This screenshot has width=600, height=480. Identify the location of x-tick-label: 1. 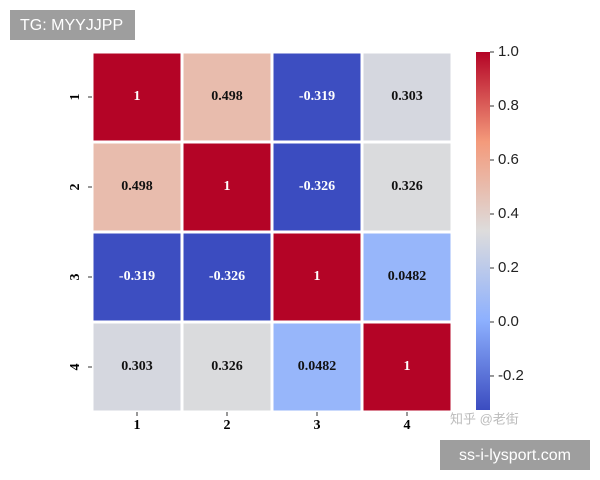
(137, 425).